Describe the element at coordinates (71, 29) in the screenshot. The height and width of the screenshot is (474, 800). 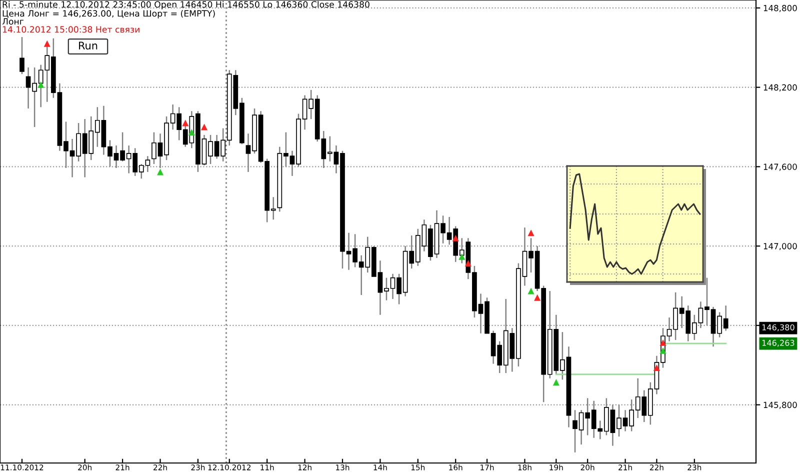
I see `annotation: 14.10.2012 15:00:38 Нет связи` at that location.